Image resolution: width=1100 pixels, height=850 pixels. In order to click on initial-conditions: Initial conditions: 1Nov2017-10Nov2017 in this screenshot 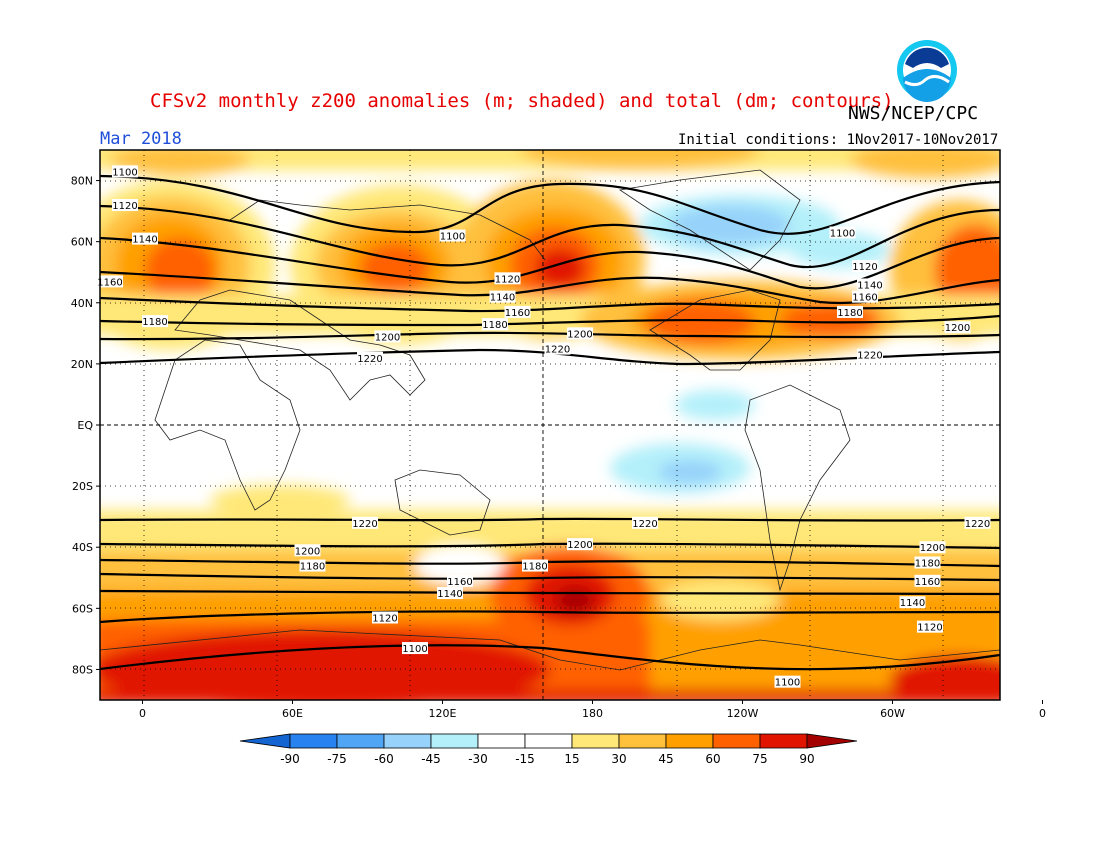, I will do `click(838, 140)`.